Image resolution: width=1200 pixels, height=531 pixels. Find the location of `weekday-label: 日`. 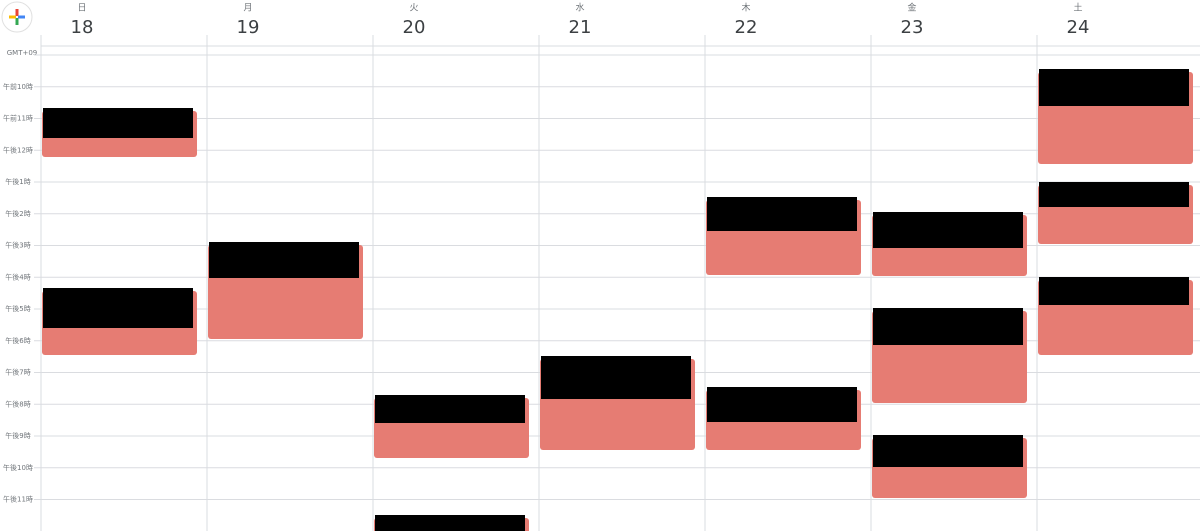

weekday-label: 日 is located at coordinates (81, 8).